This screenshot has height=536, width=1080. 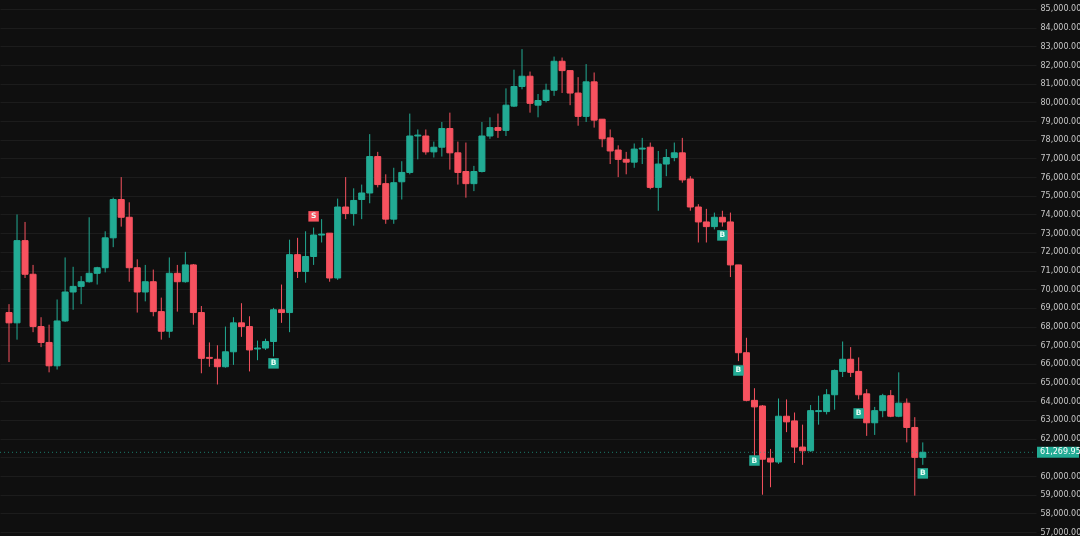 I want to click on y-tick-label: 59,000.00, so click(x=1060, y=495).